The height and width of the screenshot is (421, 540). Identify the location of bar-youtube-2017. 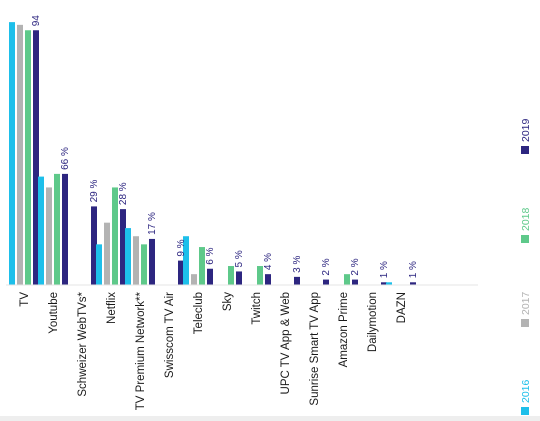
(49, 236).